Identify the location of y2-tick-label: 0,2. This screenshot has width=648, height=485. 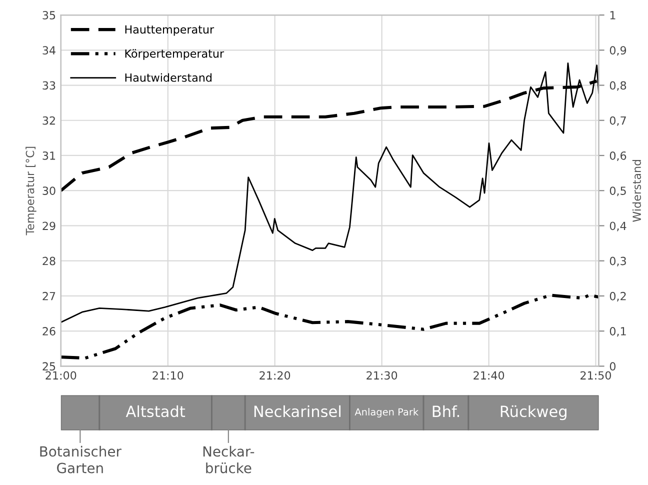
(618, 297).